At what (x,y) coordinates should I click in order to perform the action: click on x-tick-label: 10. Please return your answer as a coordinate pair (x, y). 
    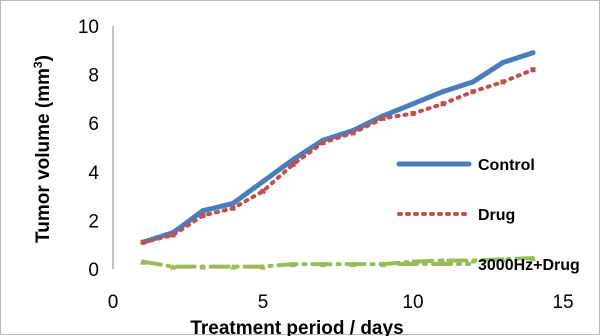
    Looking at the image, I should click on (412, 302).